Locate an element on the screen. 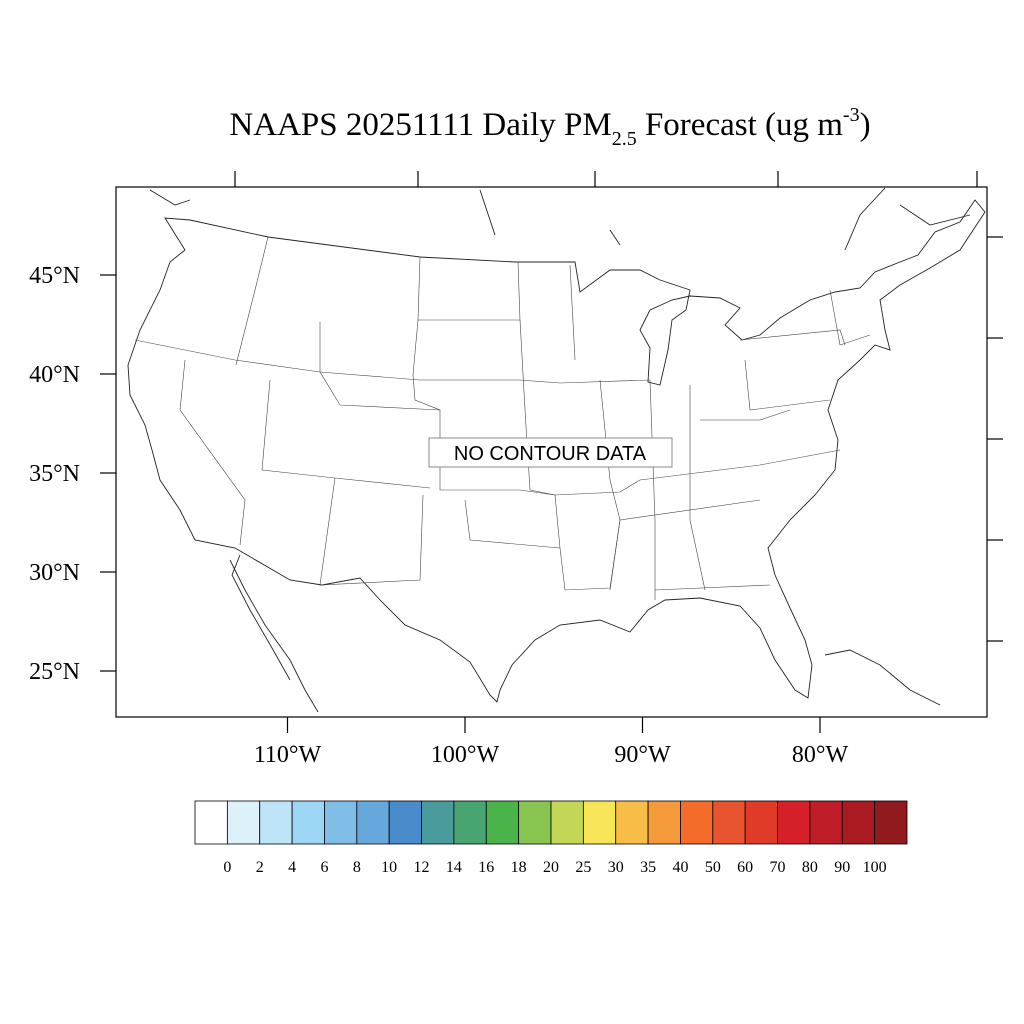 The width and height of the screenshot is (1024, 1024). colorbar-label: 4 is located at coordinates (292, 867).